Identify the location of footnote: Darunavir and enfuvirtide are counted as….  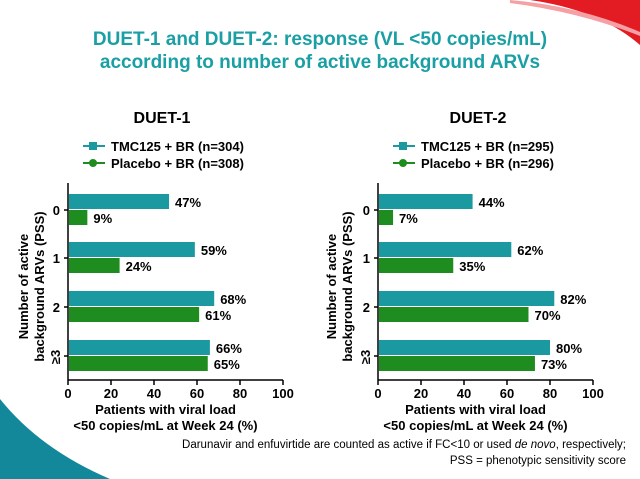
(404, 453).